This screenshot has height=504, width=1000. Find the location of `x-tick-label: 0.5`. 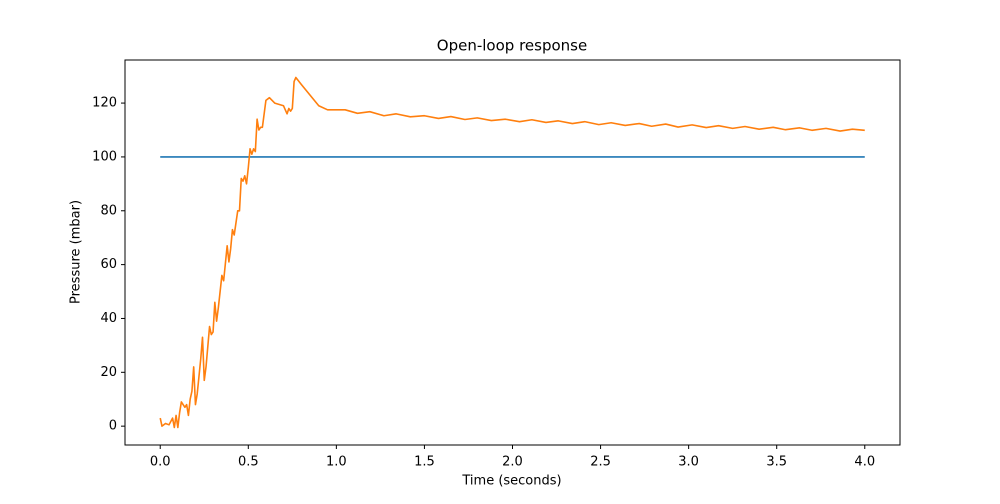

x-tick-label: 0.5 is located at coordinates (248, 462).